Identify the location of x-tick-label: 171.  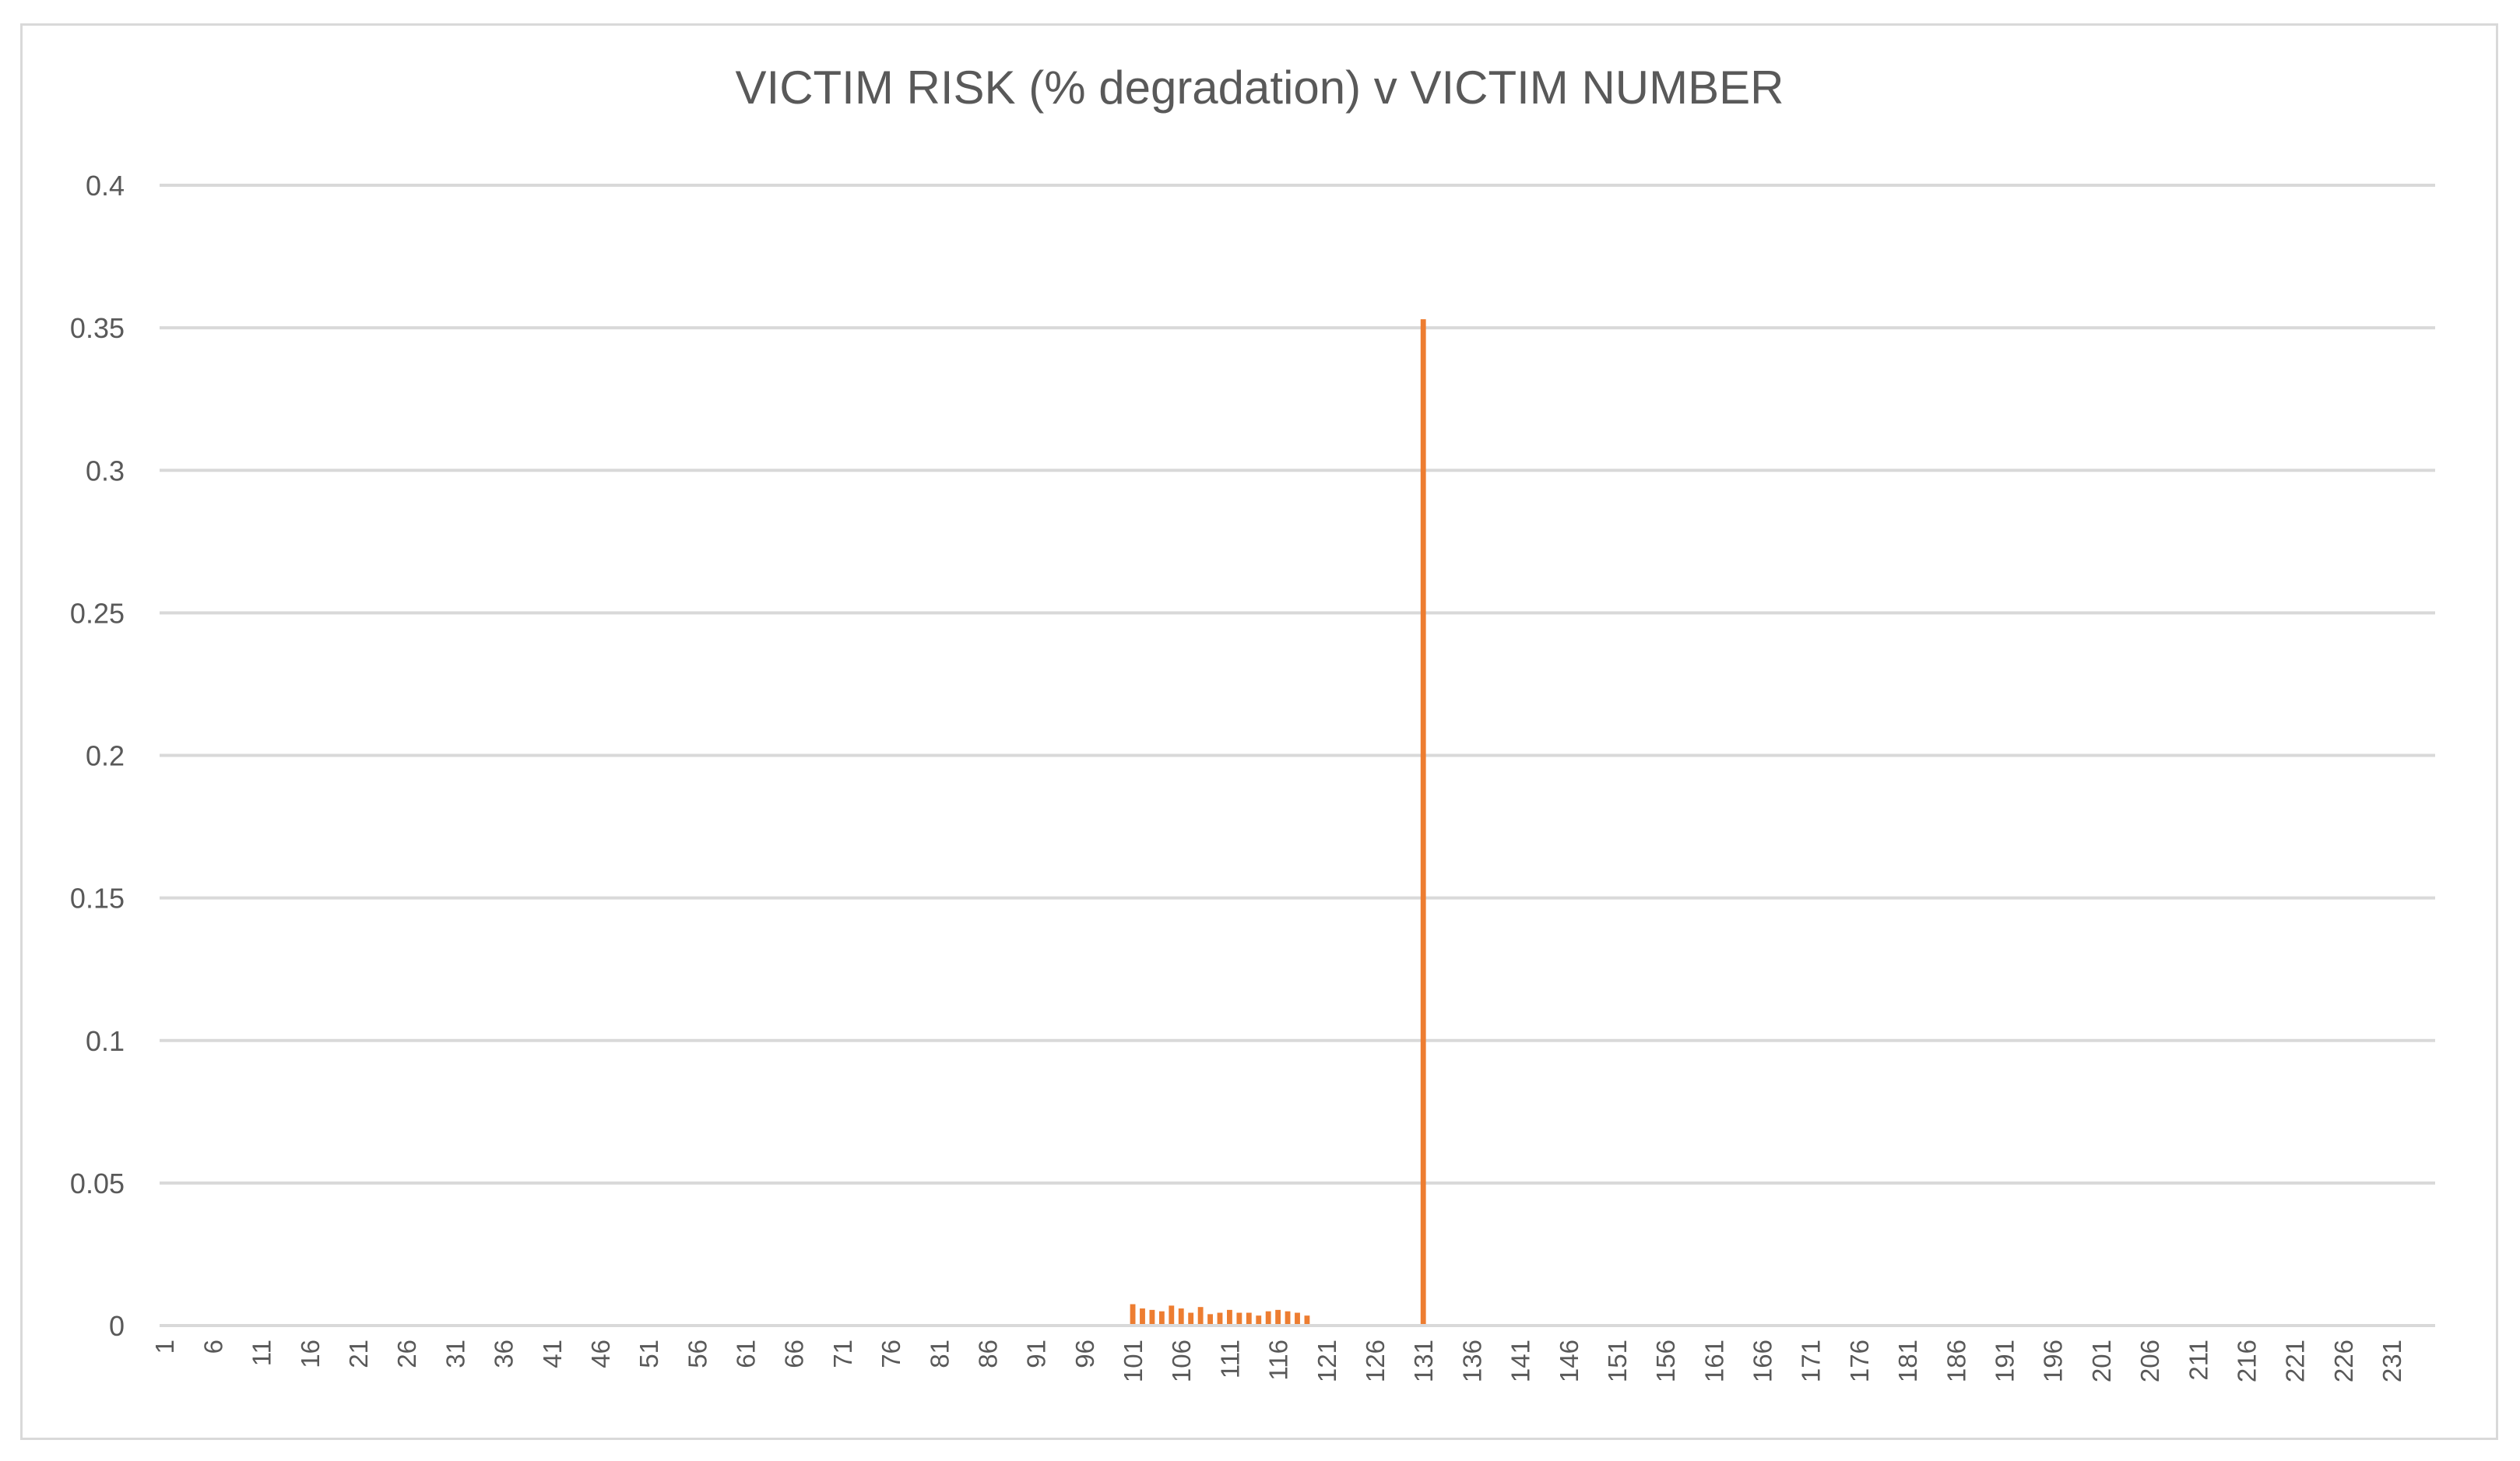
(1812, 1361).